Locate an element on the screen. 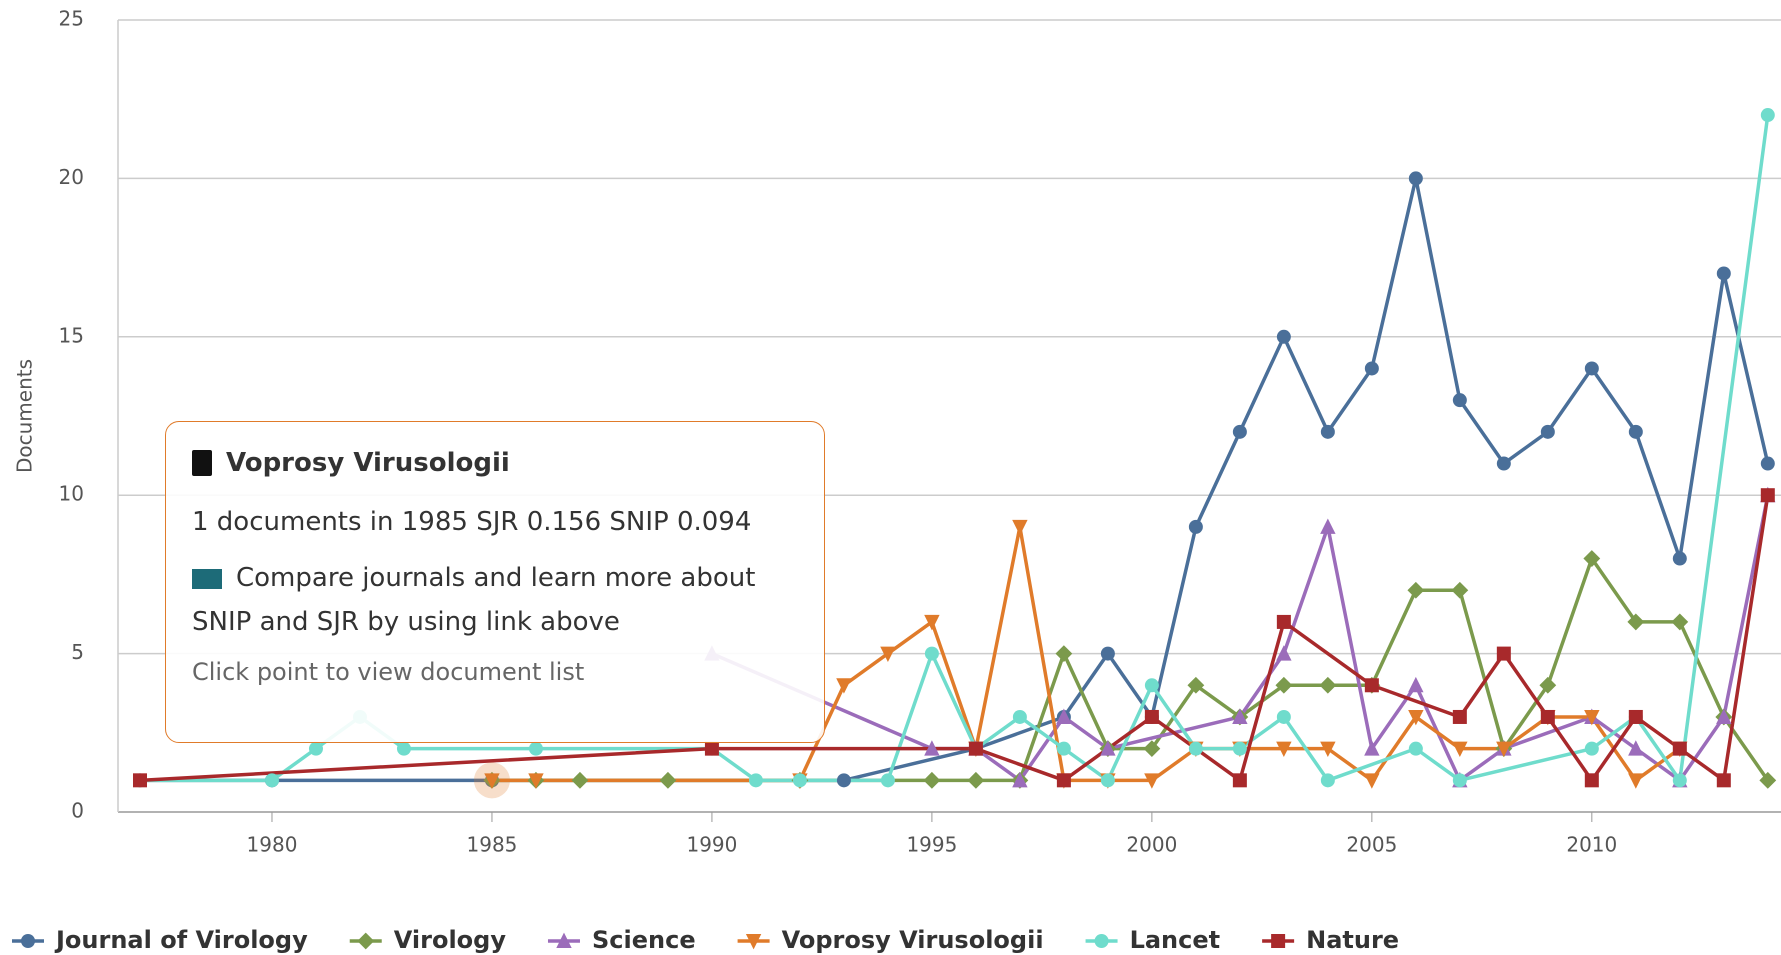  legend-label: Lancet is located at coordinates (1175, 940).